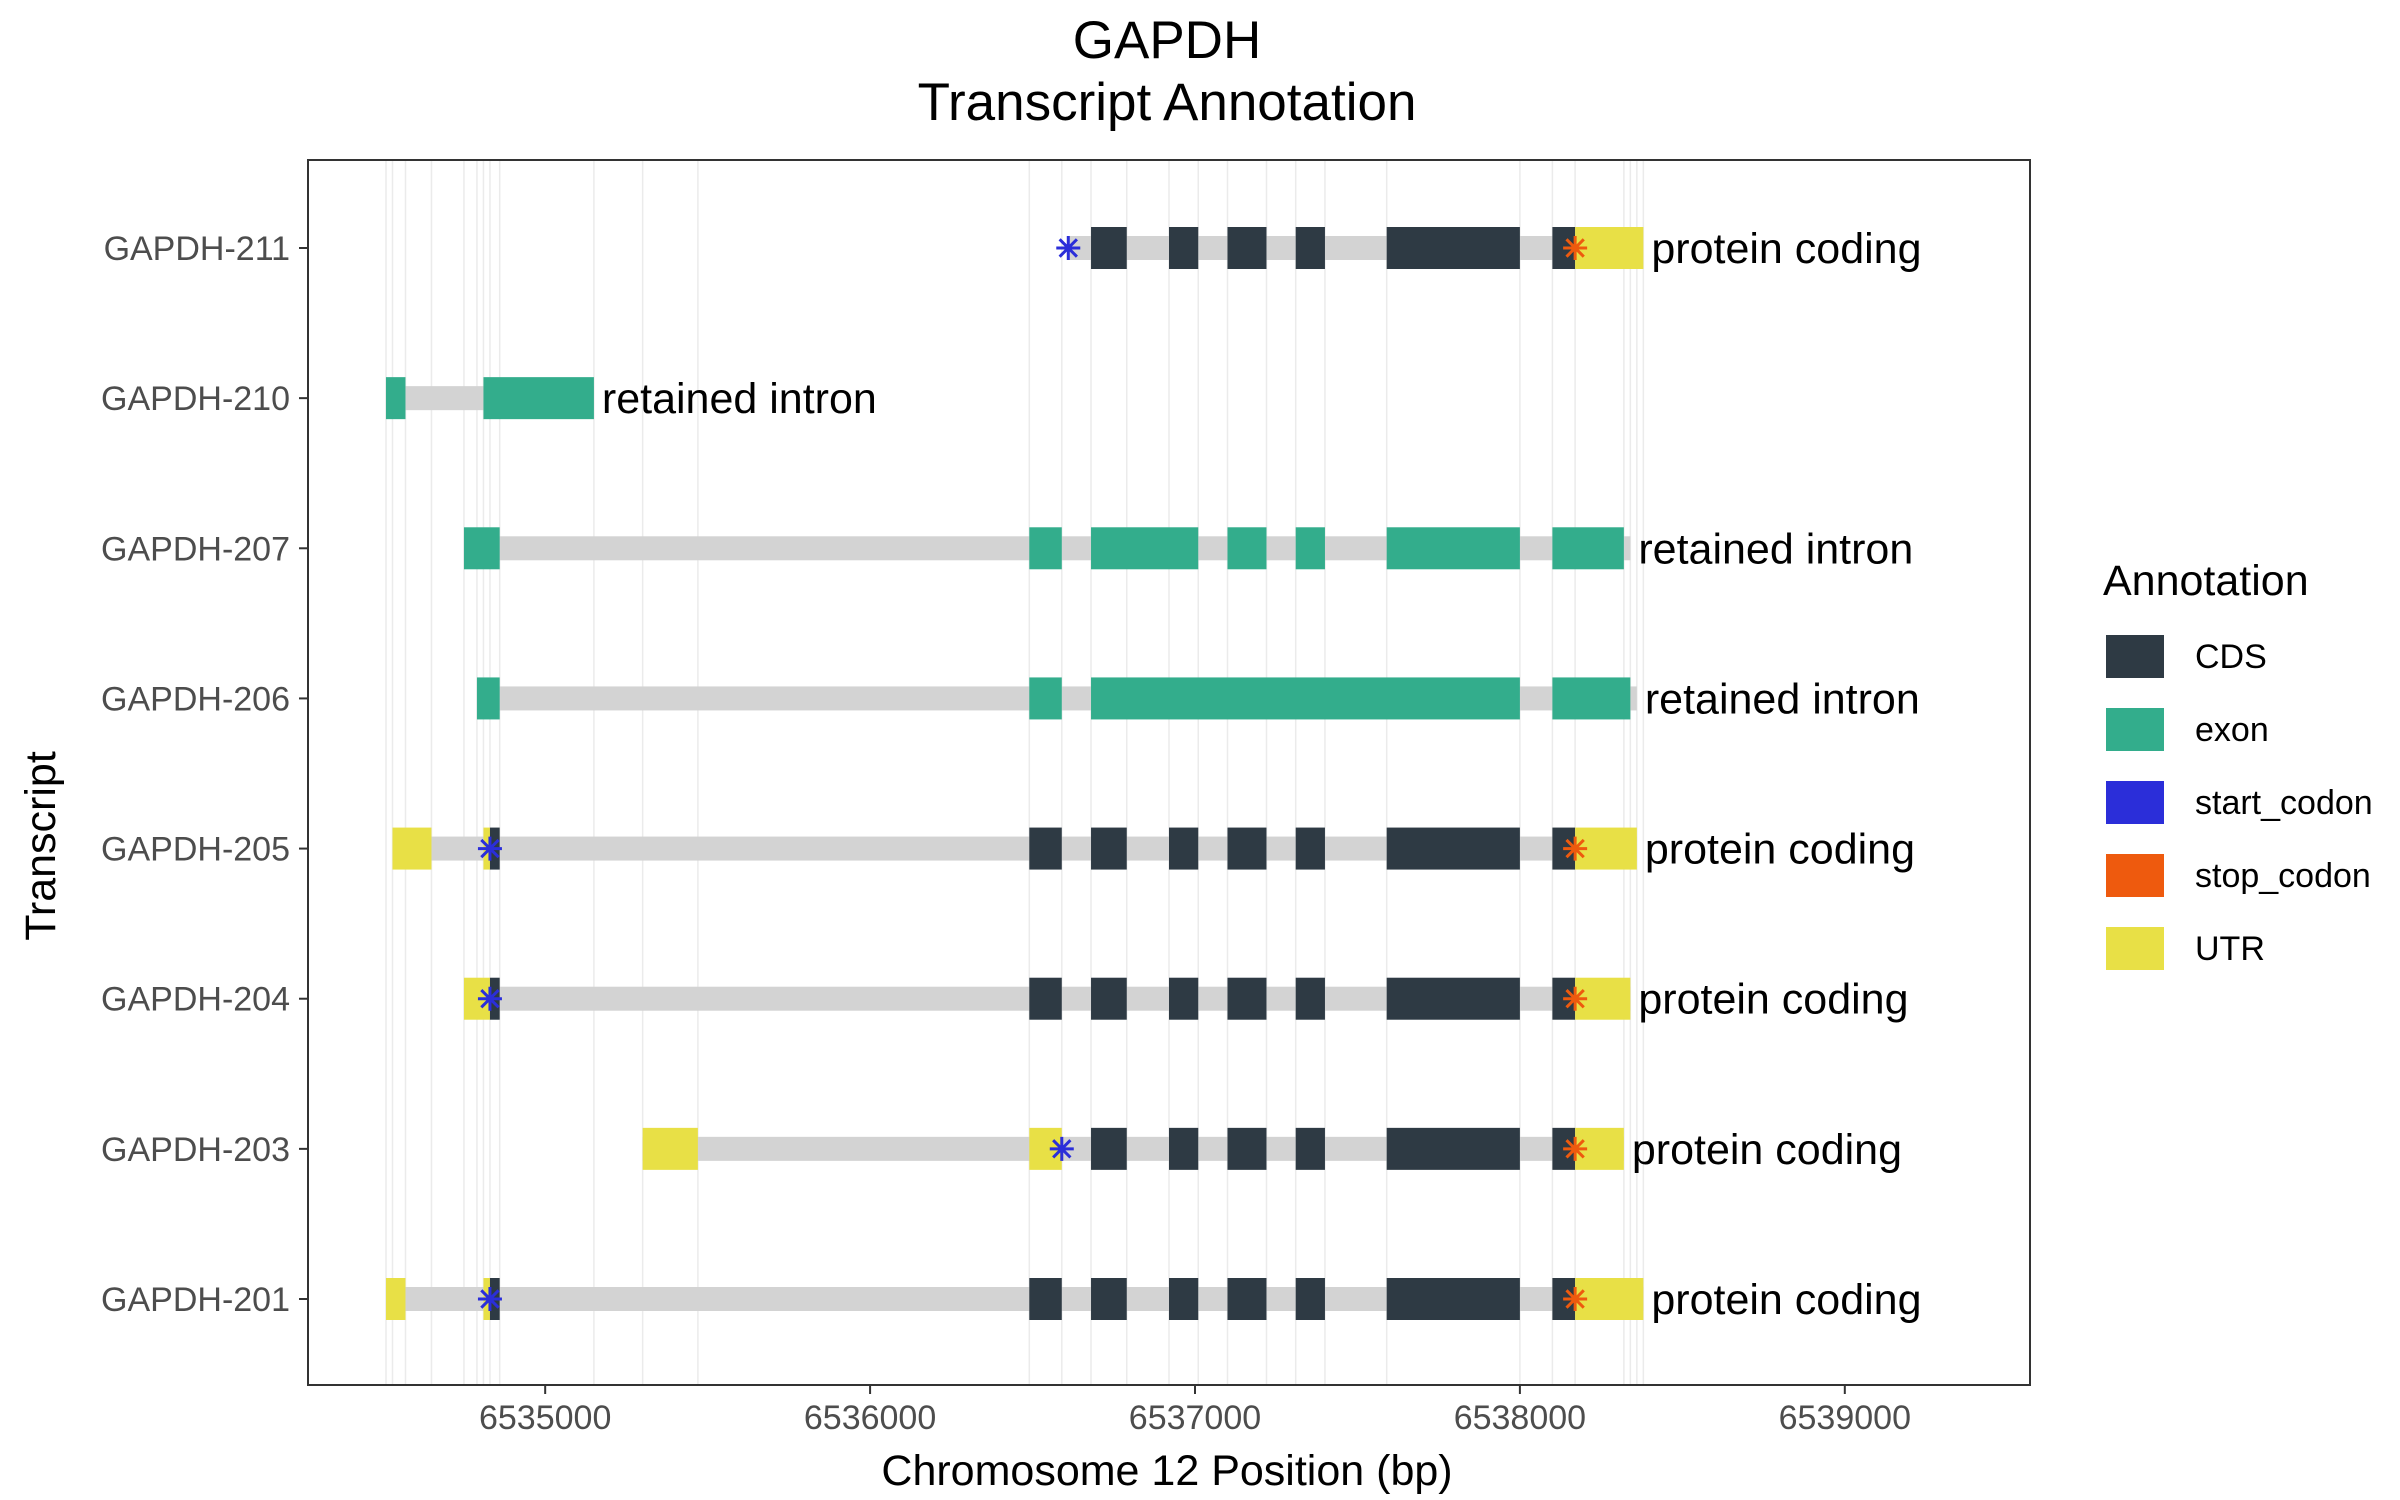  What do you see at coordinates (2135, 875) in the screenshot?
I see `legend-key-stop-codon` at bounding box center [2135, 875].